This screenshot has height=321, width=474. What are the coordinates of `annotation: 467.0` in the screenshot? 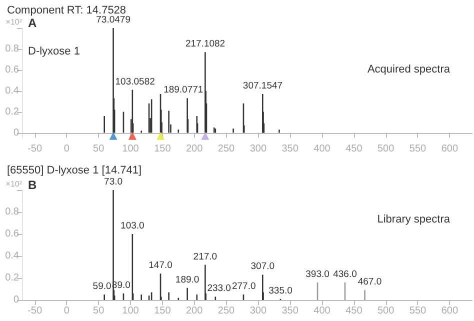 It's located at (370, 282).